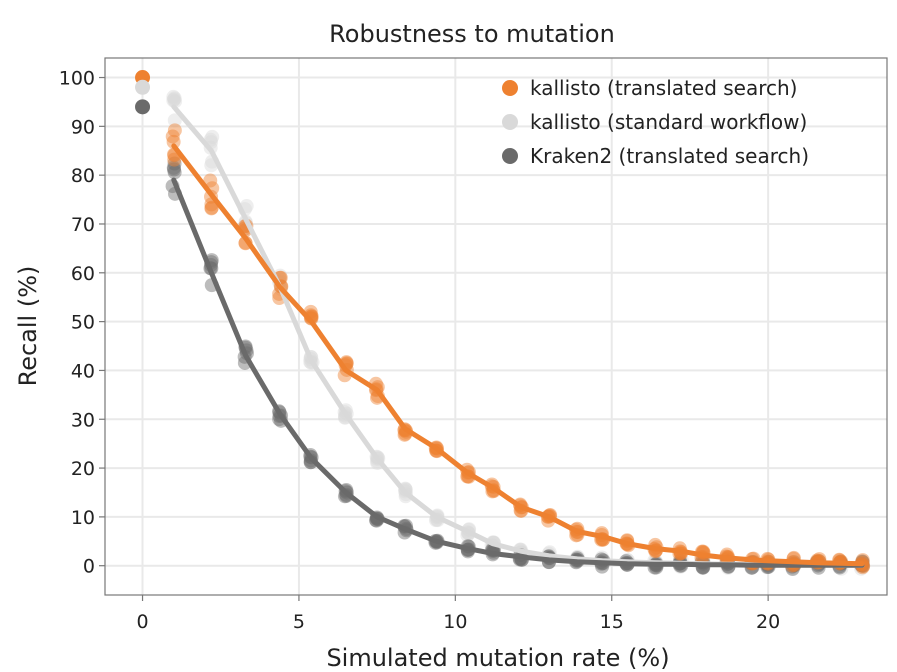 This screenshot has height=672, width=897. I want to click on y-axis-ticks: 0 10 20 30 40 50 60 70 80 90 100, so click(82, 323).